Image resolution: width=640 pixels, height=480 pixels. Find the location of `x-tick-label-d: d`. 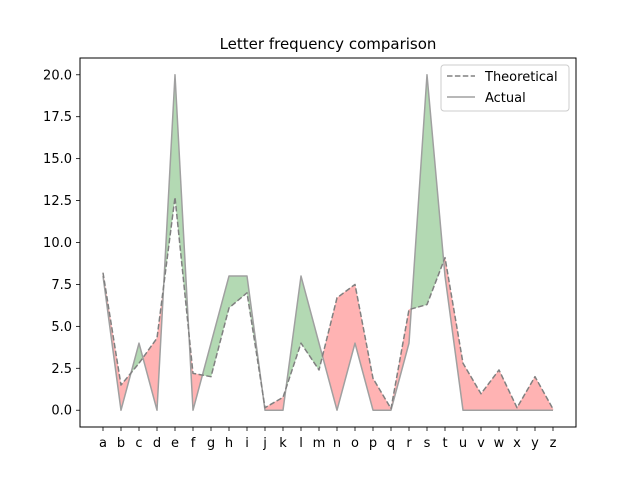

x-tick-label-d: d is located at coordinates (157, 443).